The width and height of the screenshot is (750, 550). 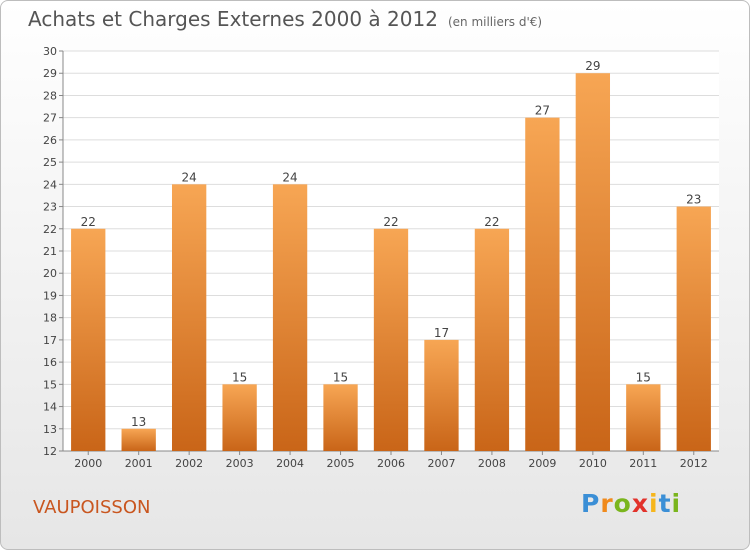 I want to click on x-tick-label: 2008, so click(x=492, y=463).